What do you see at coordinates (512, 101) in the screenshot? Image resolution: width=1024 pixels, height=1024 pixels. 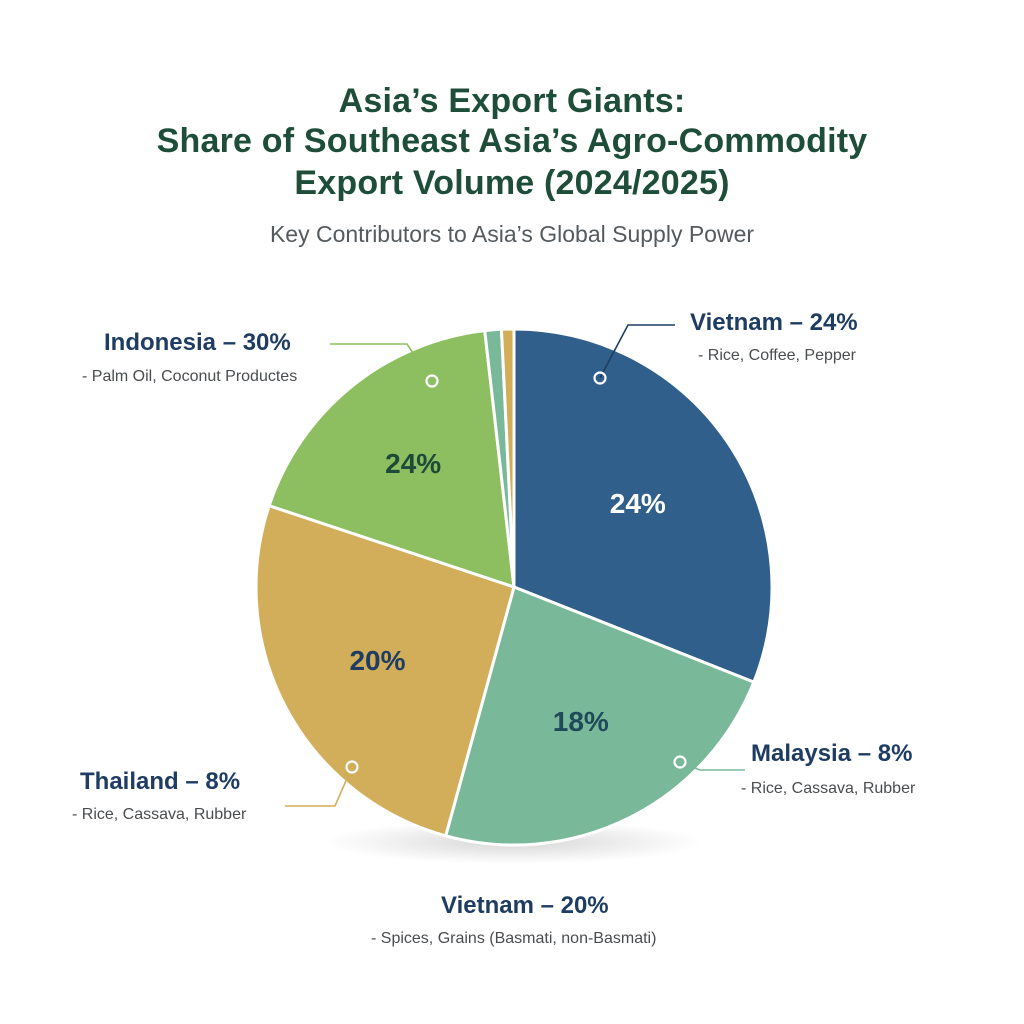 I see `chart-title-line-1: Asia’s Export Giants:` at bounding box center [512, 101].